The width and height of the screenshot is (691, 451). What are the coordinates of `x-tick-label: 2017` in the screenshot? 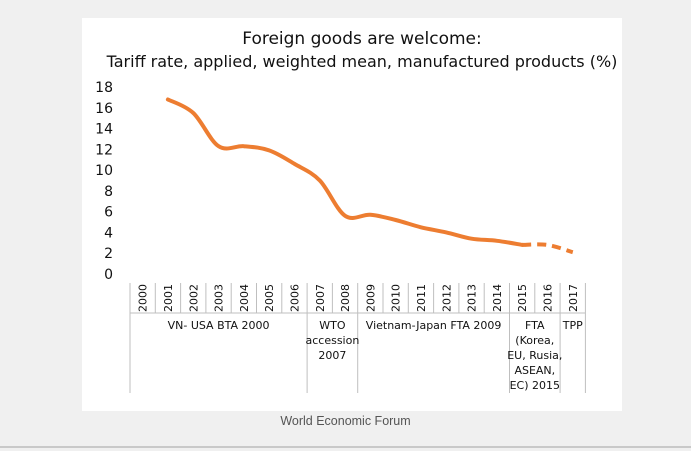 It's located at (573, 298).